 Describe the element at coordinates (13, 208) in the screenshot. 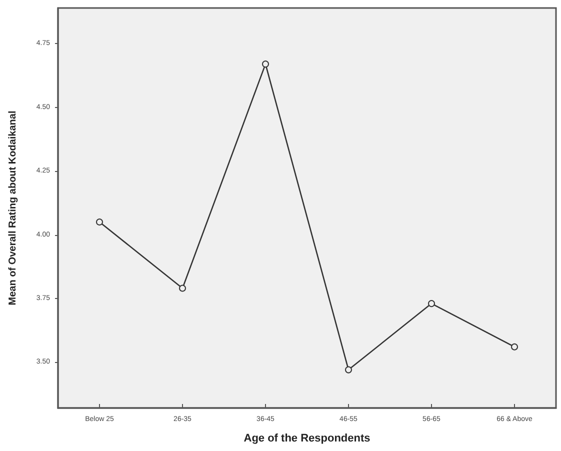

I see `y-axis-title: Mean of Overall Rating about Kodaikanal` at that location.